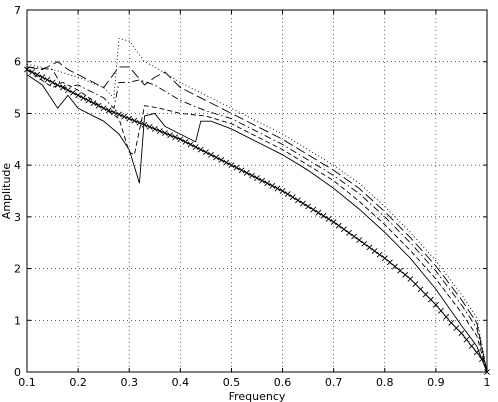 The width and height of the screenshot is (498, 402). What do you see at coordinates (232, 382) in the screenshot?
I see `x-tick-label: 0.5` at bounding box center [232, 382].